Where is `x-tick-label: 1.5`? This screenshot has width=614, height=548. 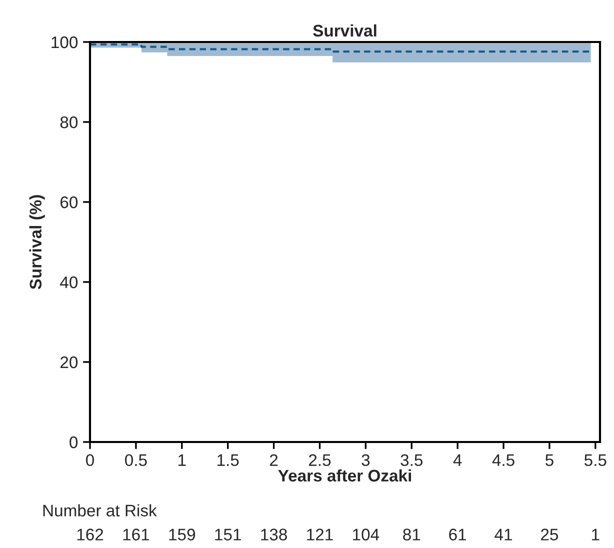
x-tick-label: 1.5 is located at coordinates (228, 460).